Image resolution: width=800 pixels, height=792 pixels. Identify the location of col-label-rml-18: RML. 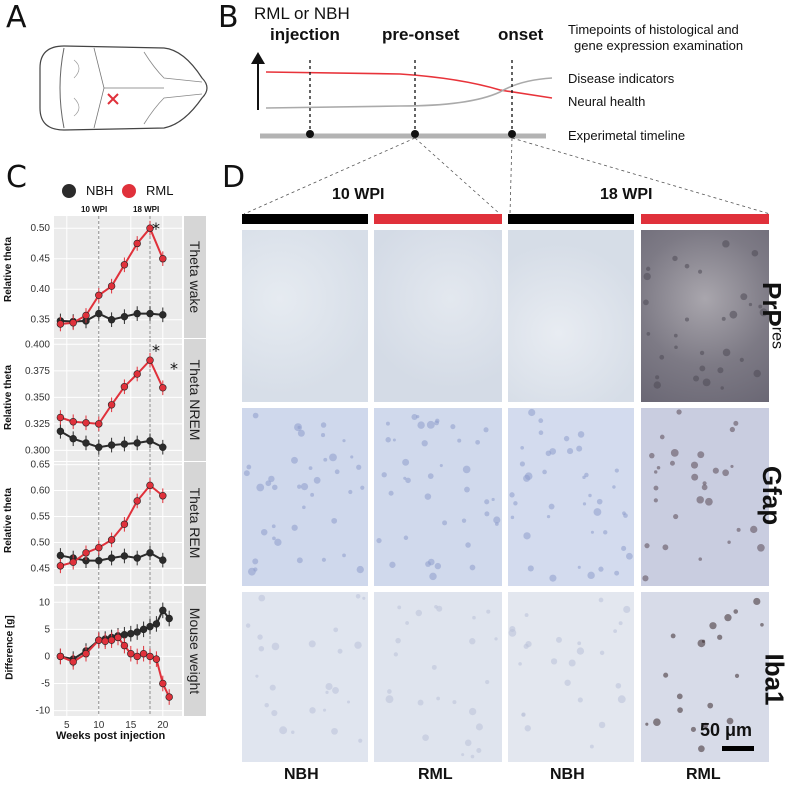
(703, 774).